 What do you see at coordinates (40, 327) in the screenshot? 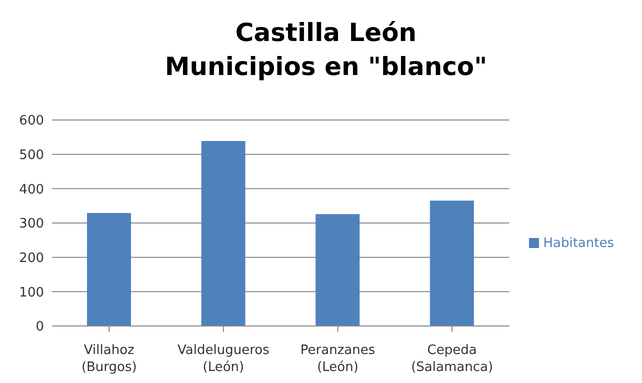
I see `y-tick-label: 0` at bounding box center [40, 327].